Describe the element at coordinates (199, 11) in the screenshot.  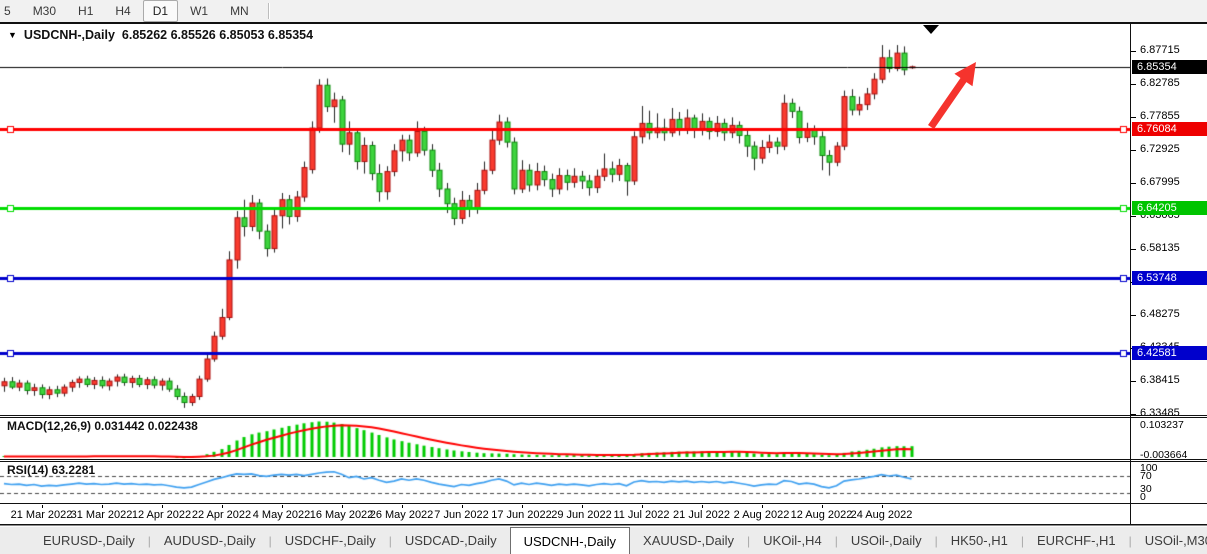
I see `timeframe-w1: W1` at that location.